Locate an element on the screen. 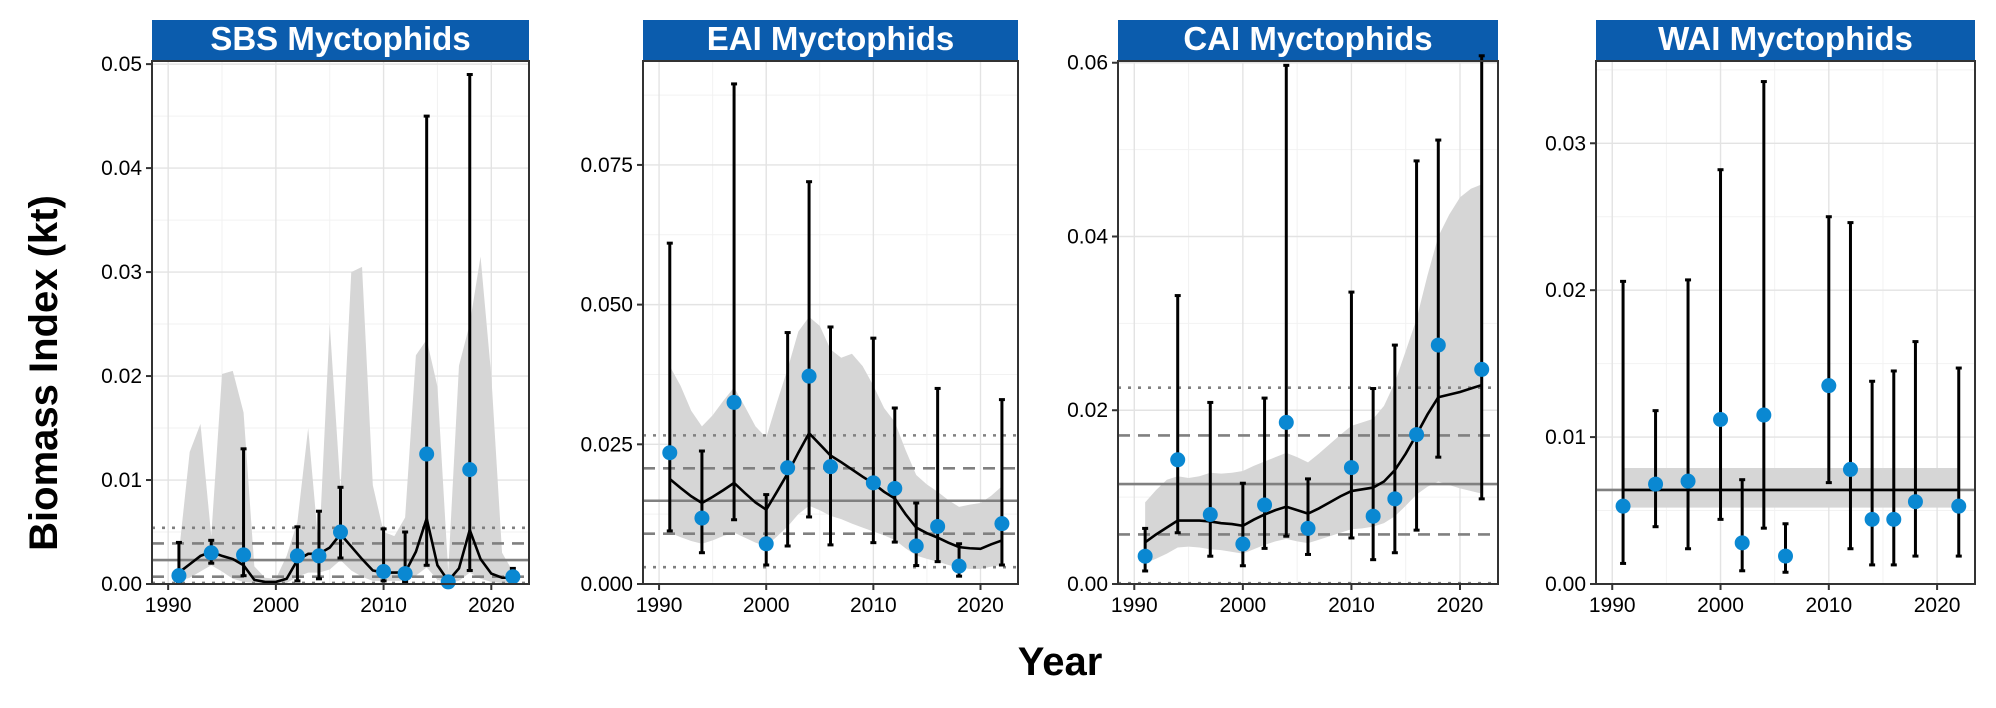 This screenshot has width=1996, height=708. y-tick-label: 0.050 is located at coordinates (606, 305).